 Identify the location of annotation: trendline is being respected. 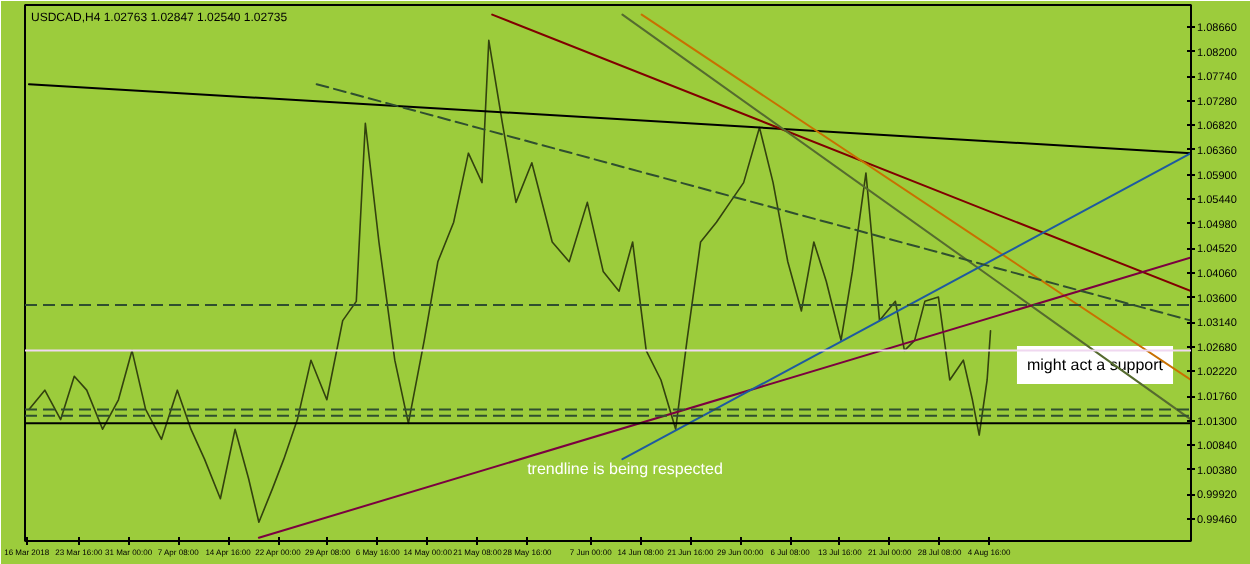
(625, 469).